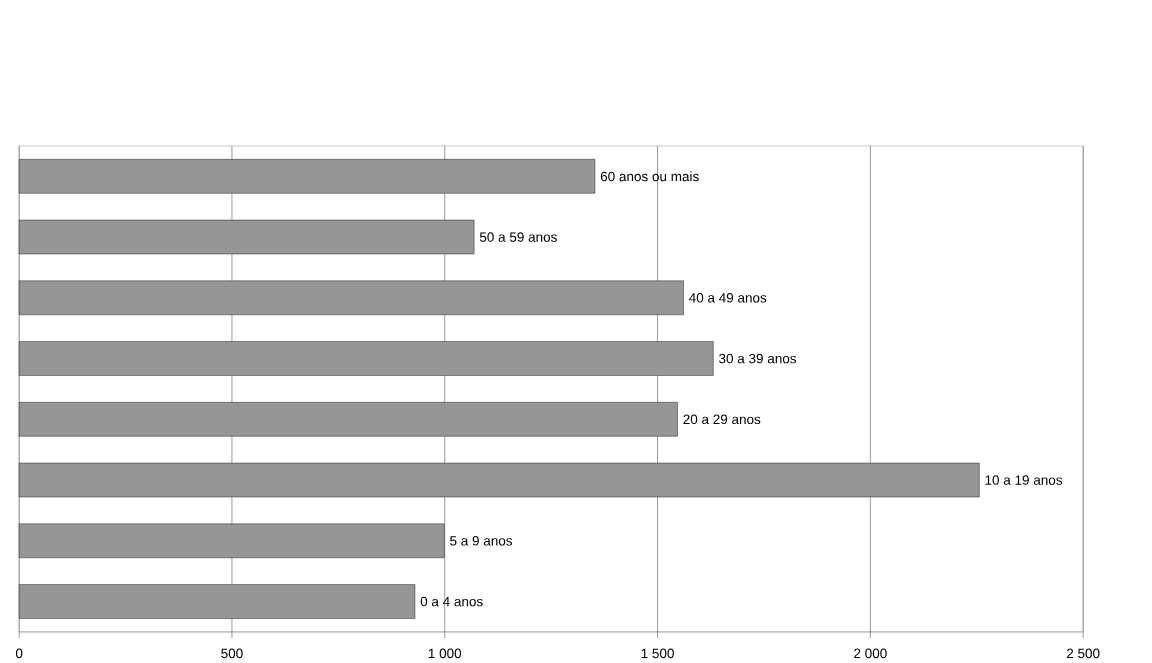 Image resolution: width=1152 pixels, height=663 pixels. Describe the element at coordinates (481, 541) in the screenshot. I see `y-tick-label: 5 a 9 anos` at that location.